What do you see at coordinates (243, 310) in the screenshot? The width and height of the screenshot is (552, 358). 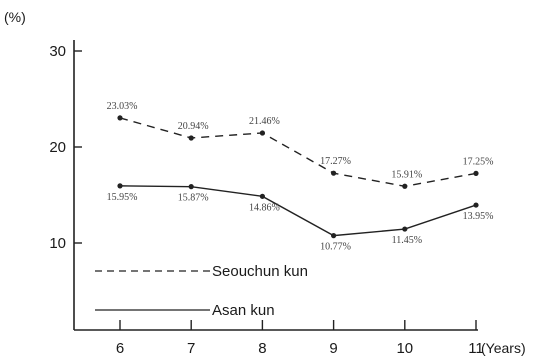 I see `legend-label-asan: Asan kun` at bounding box center [243, 310].